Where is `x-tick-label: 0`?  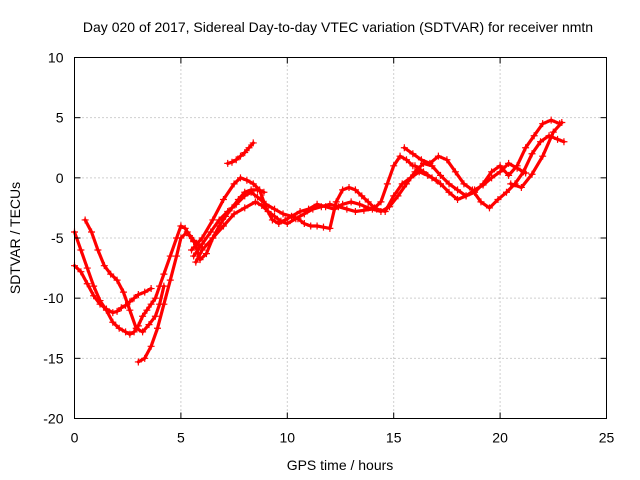
x-tick-label: 0 is located at coordinates (75, 438).